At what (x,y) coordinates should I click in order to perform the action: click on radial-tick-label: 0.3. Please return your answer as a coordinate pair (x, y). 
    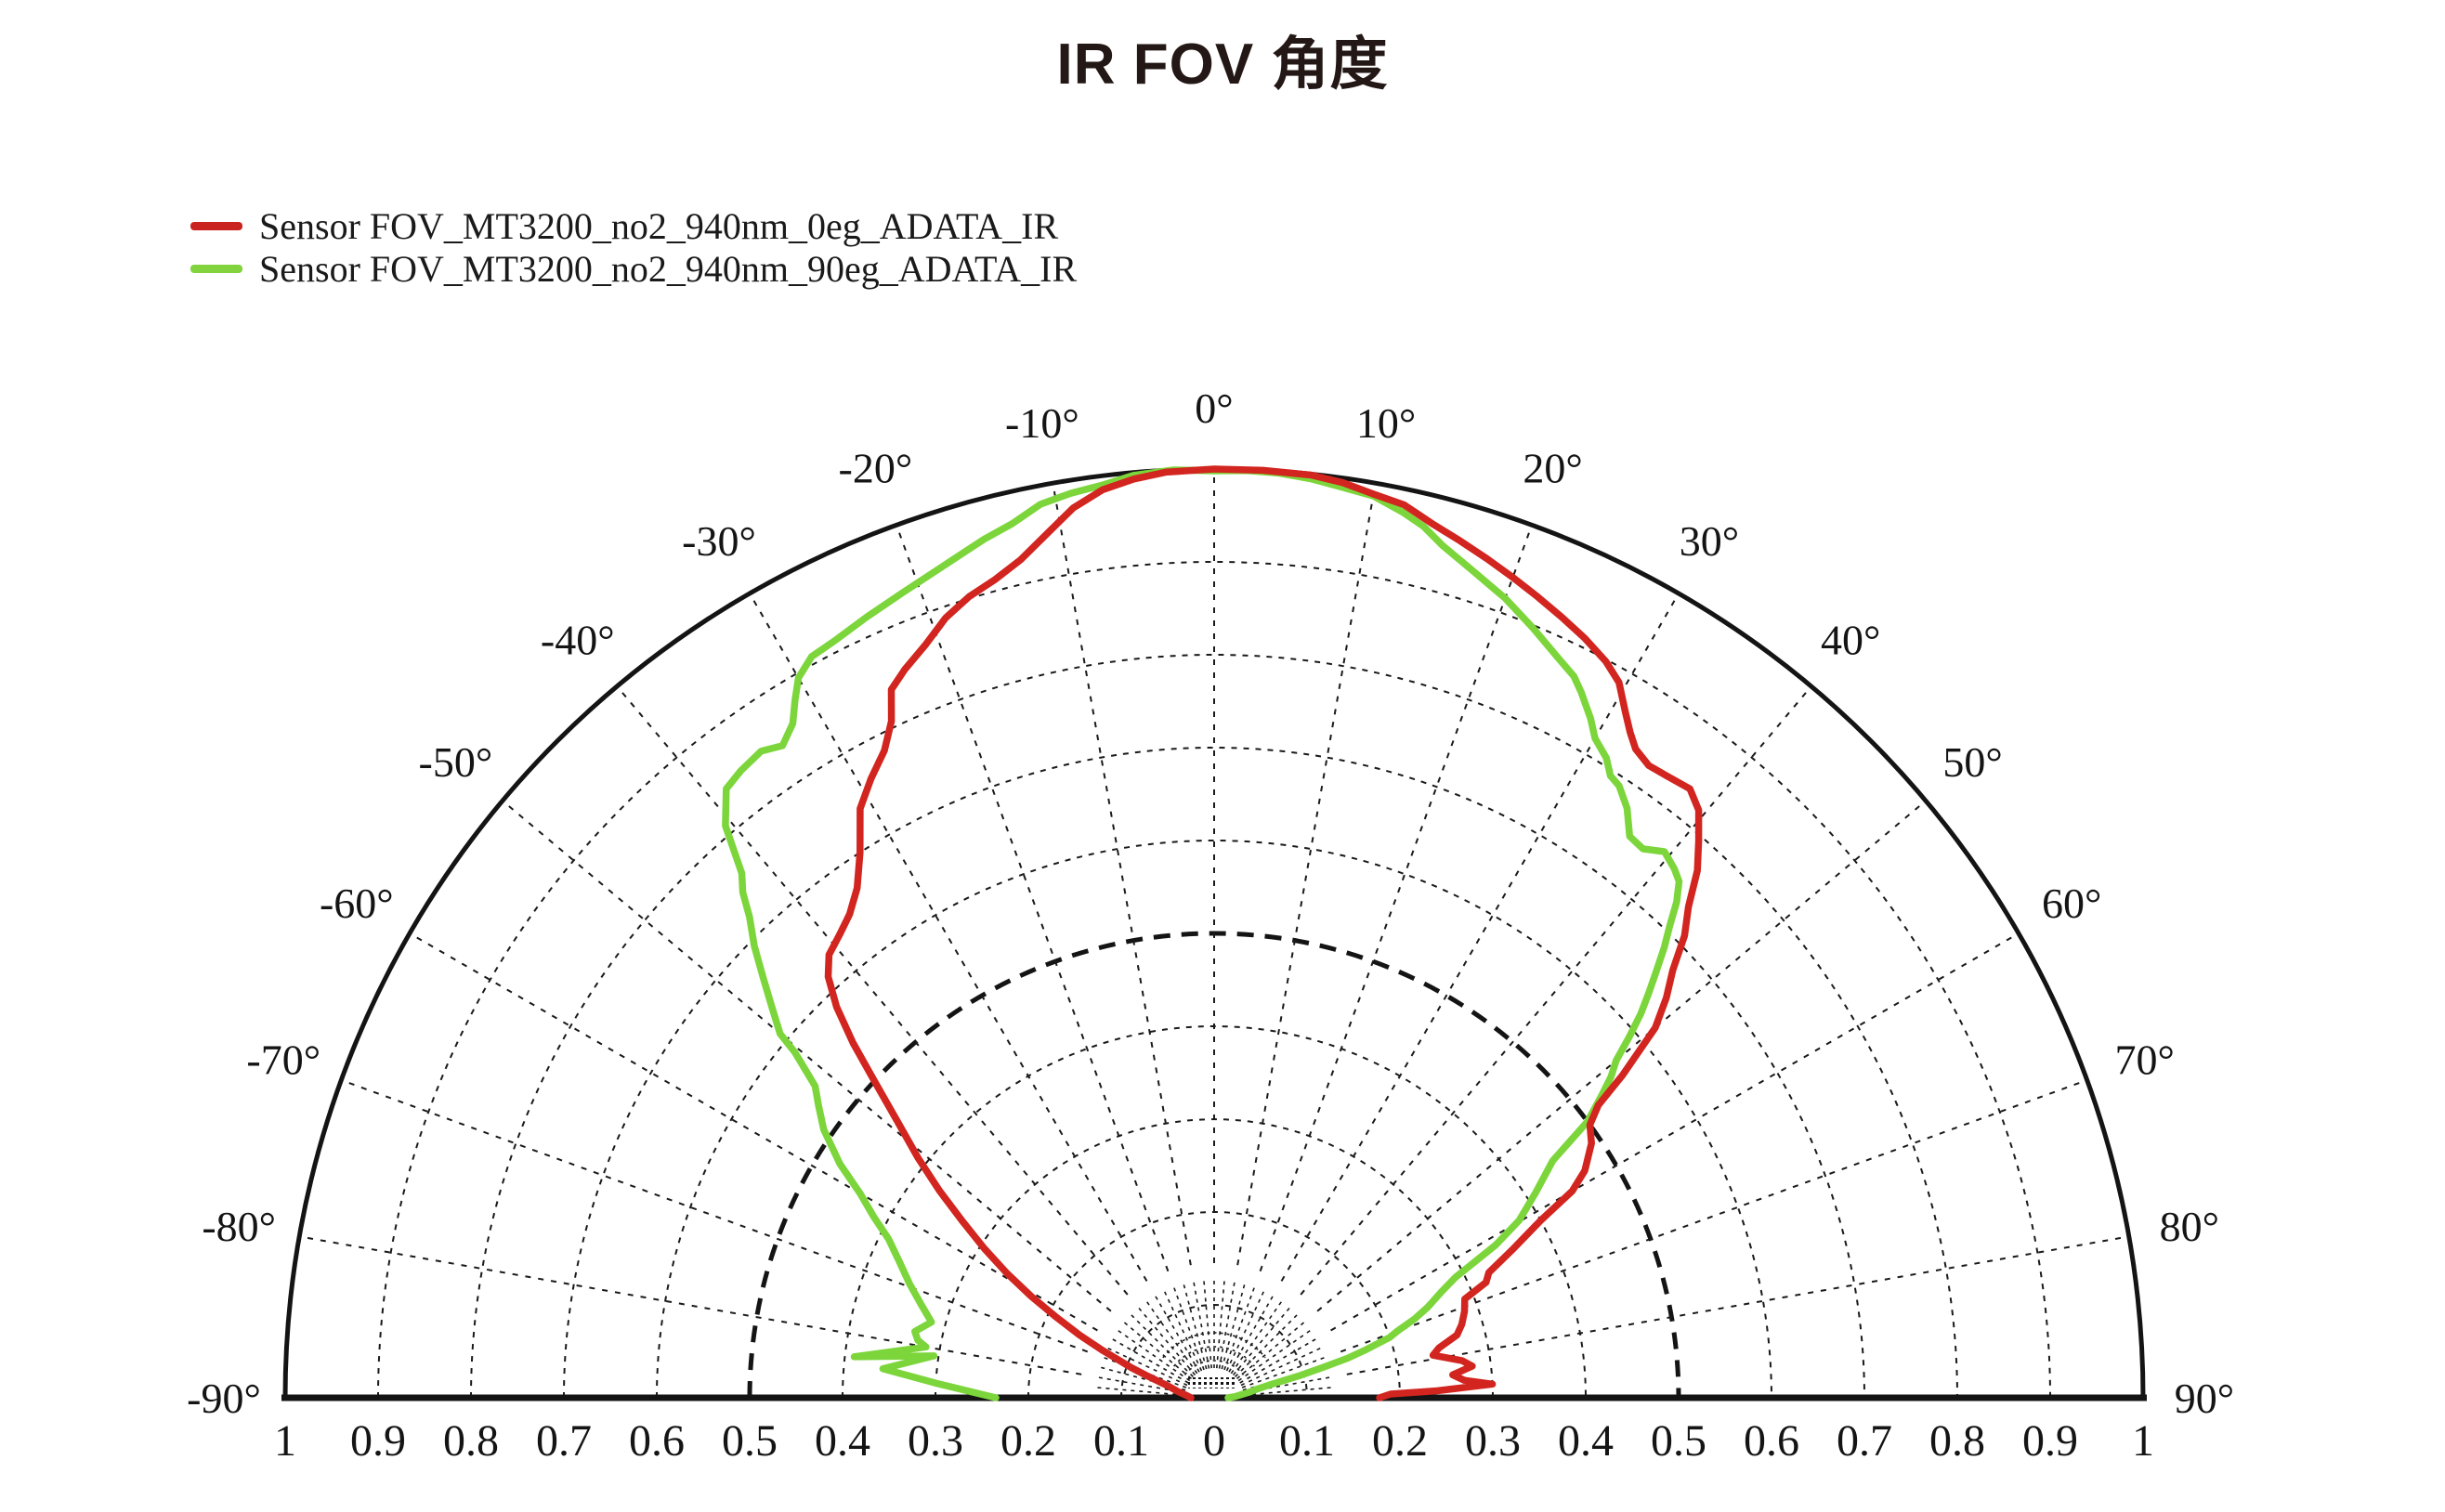
    Looking at the image, I should click on (935, 1441).